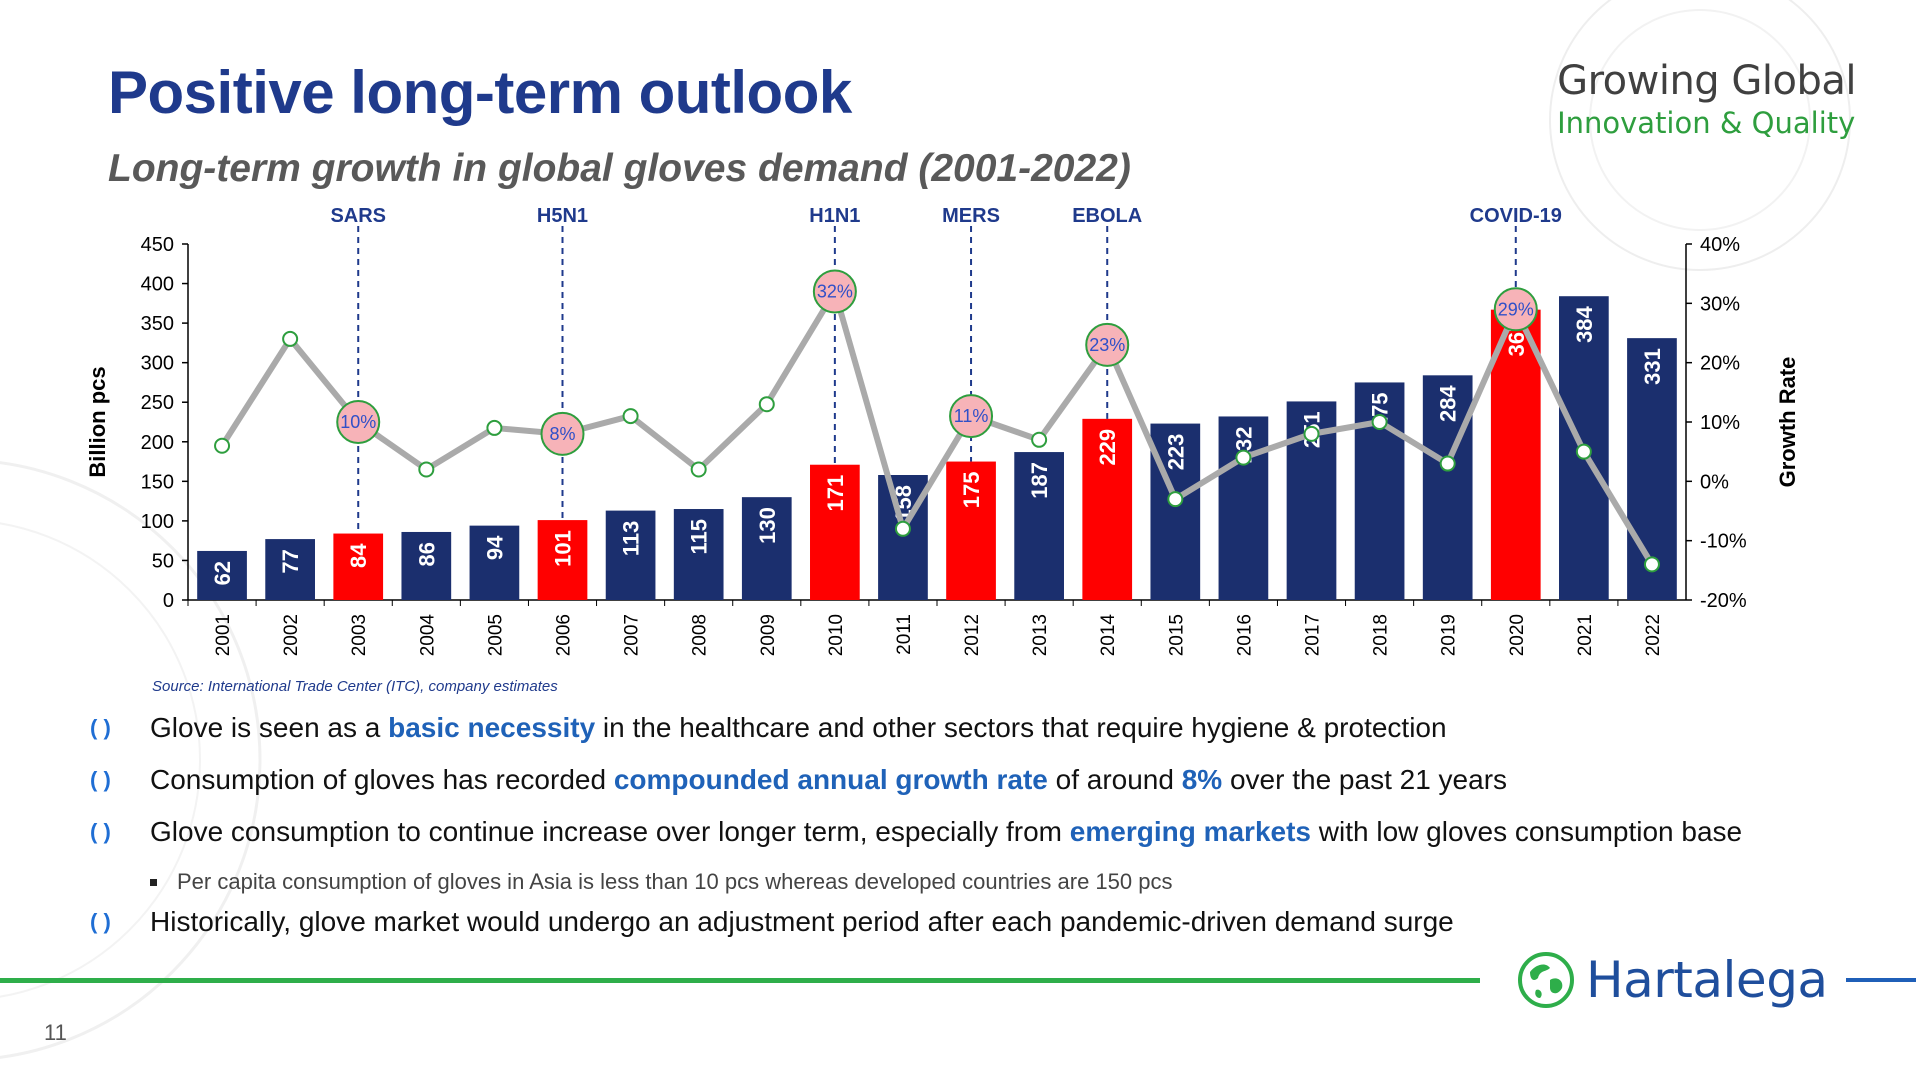  Describe the element at coordinates (157, 245) in the screenshot. I see `left-tick-label: 450` at that location.